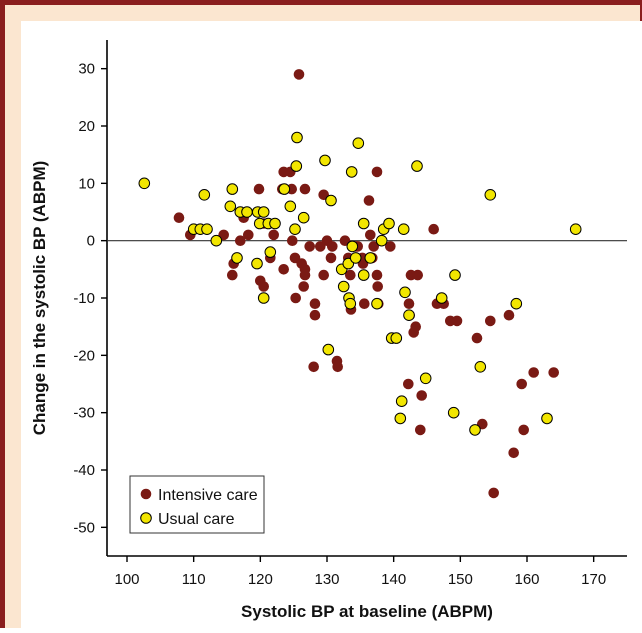 Image resolution: width=642 pixels, height=633 pixels. Describe the element at coordinates (39, 298) in the screenshot. I see `y-axis-title: Change in the systolic BP (ABPM)` at that location.